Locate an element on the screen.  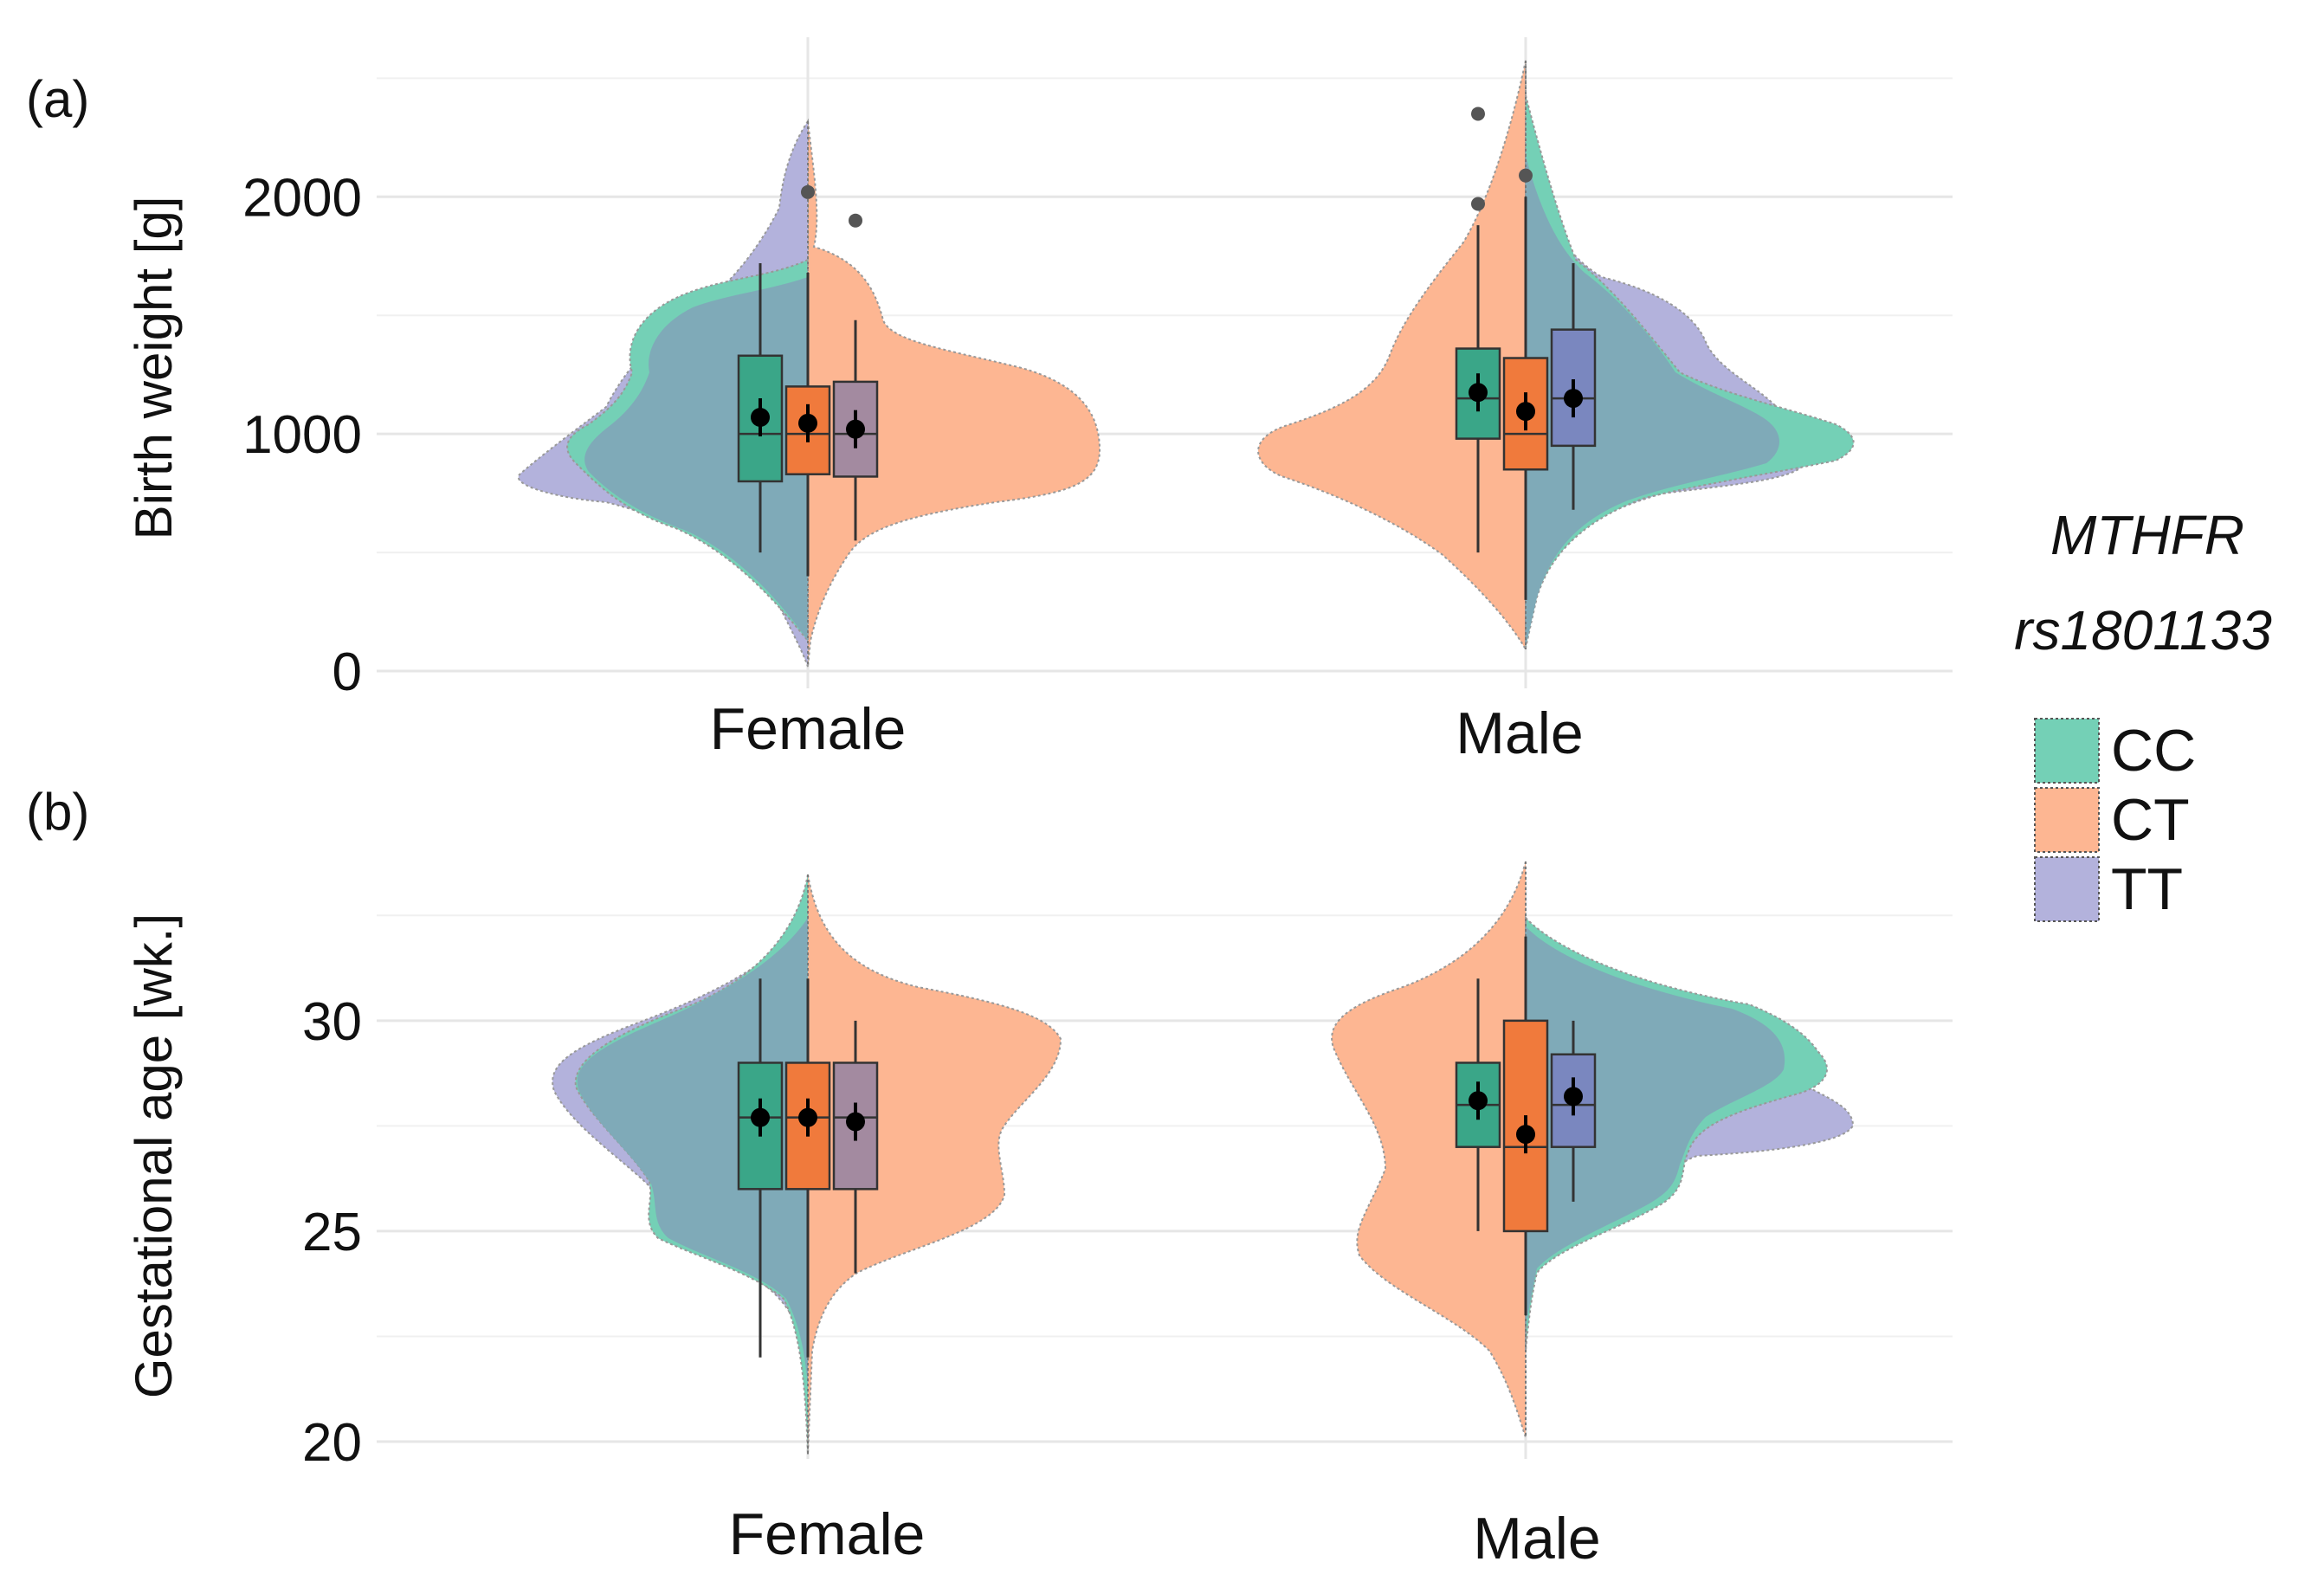
panel-a-x-label-male: Male is located at coordinates (1520, 733).